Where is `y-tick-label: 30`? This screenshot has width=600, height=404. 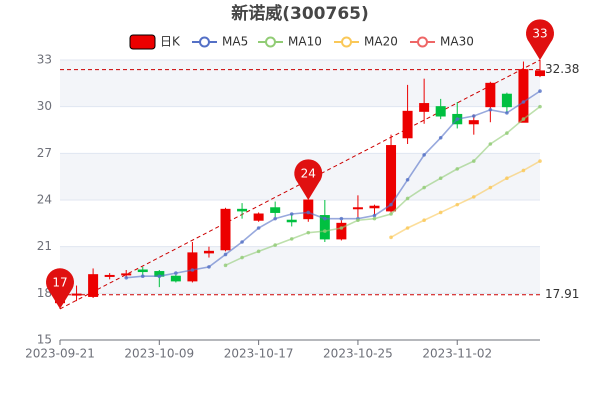
y-tick-label: 30 is located at coordinates (44, 106).